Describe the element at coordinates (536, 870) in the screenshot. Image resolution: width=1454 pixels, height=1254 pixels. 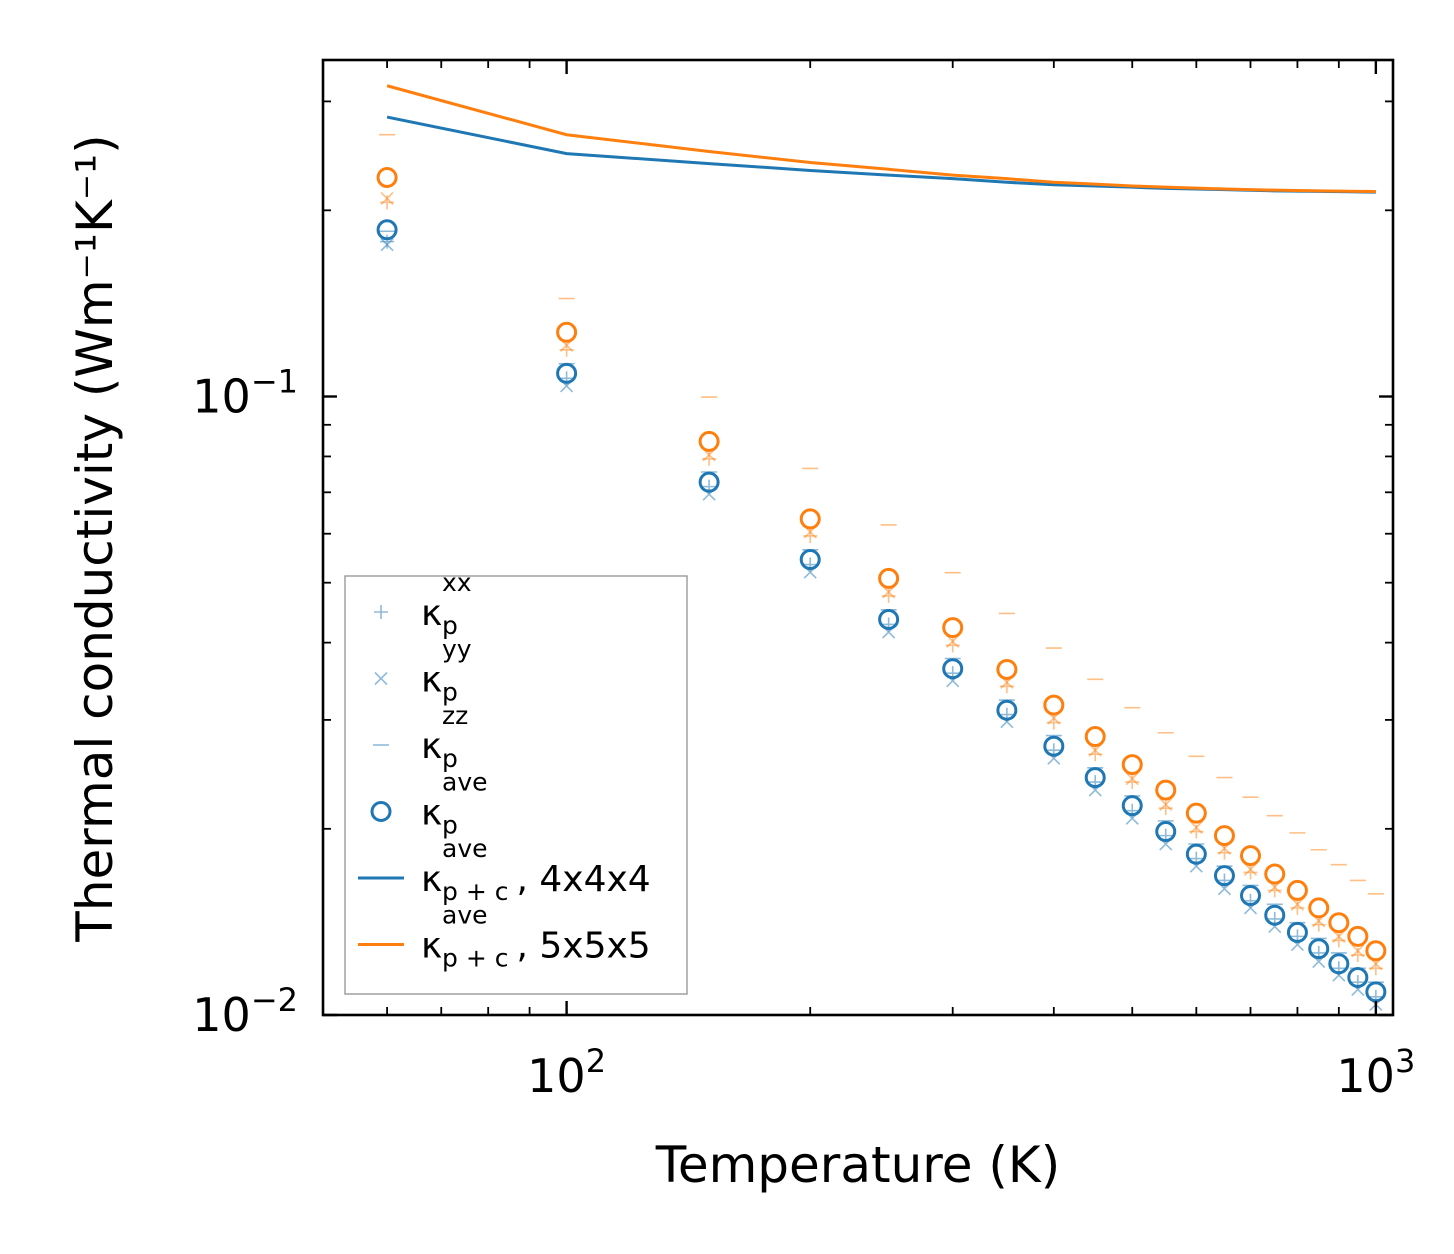
I see `legend-label-4: κave p + c, 4x4x4` at that location.